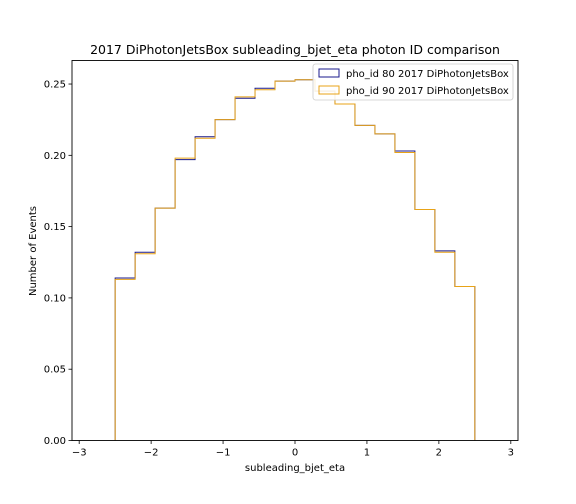 Image resolution: width=576 pixels, height=504 pixels. I want to click on y-axis-ticks: 0.00 0.05 0.10 0.15 0.20 0.25, so click(58, 263).